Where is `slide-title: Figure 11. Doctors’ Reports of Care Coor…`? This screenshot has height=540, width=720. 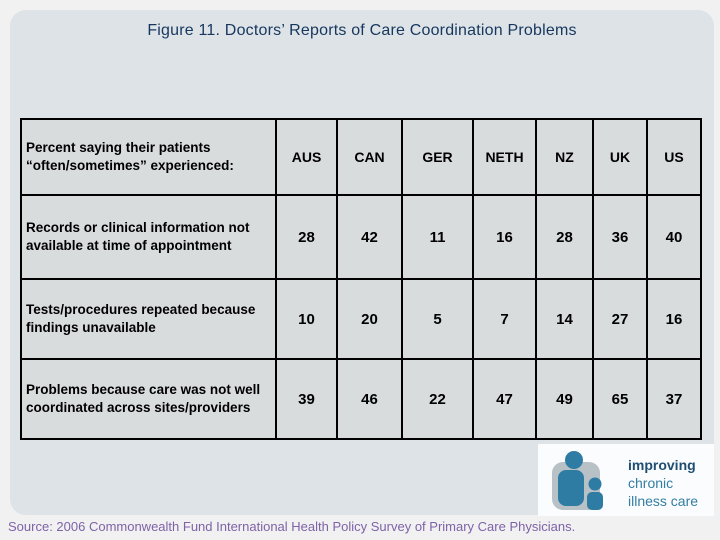
slide-title: Figure 11. Doctors’ Reports of Care Coor… is located at coordinates (362, 30).